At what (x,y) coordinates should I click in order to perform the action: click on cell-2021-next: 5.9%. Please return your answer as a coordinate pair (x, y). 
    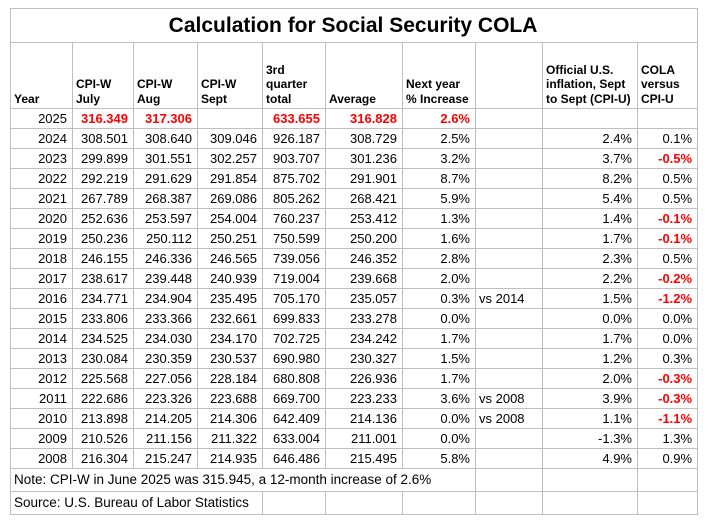
    Looking at the image, I should click on (439, 198).